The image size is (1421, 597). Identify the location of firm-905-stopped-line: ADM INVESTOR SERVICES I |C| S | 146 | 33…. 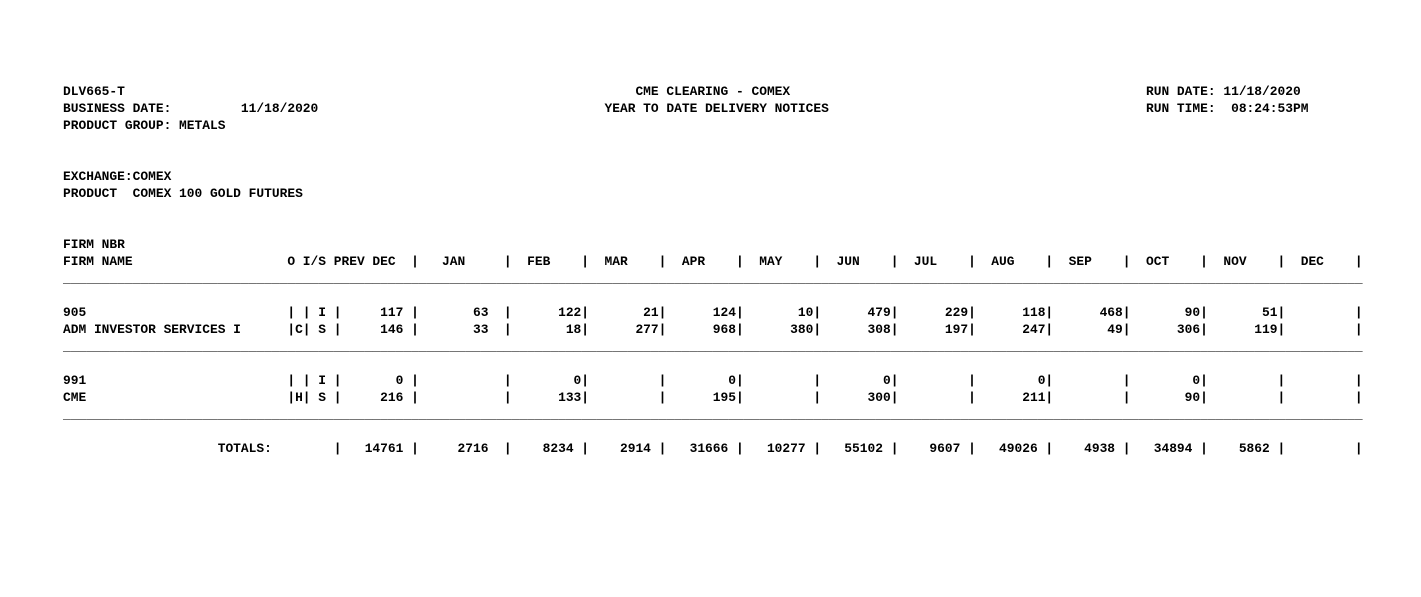
(713, 329).